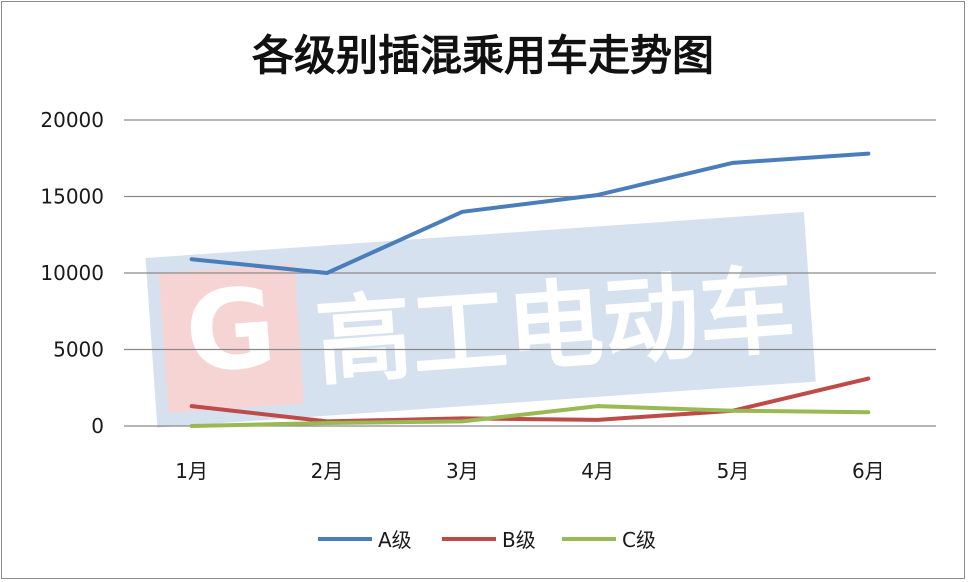 The width and height of the screenshot is (968, 582). Describe the element at coordinates (230, 330) in the screenshot. I see `watermark-logo-letter: G` at that location.